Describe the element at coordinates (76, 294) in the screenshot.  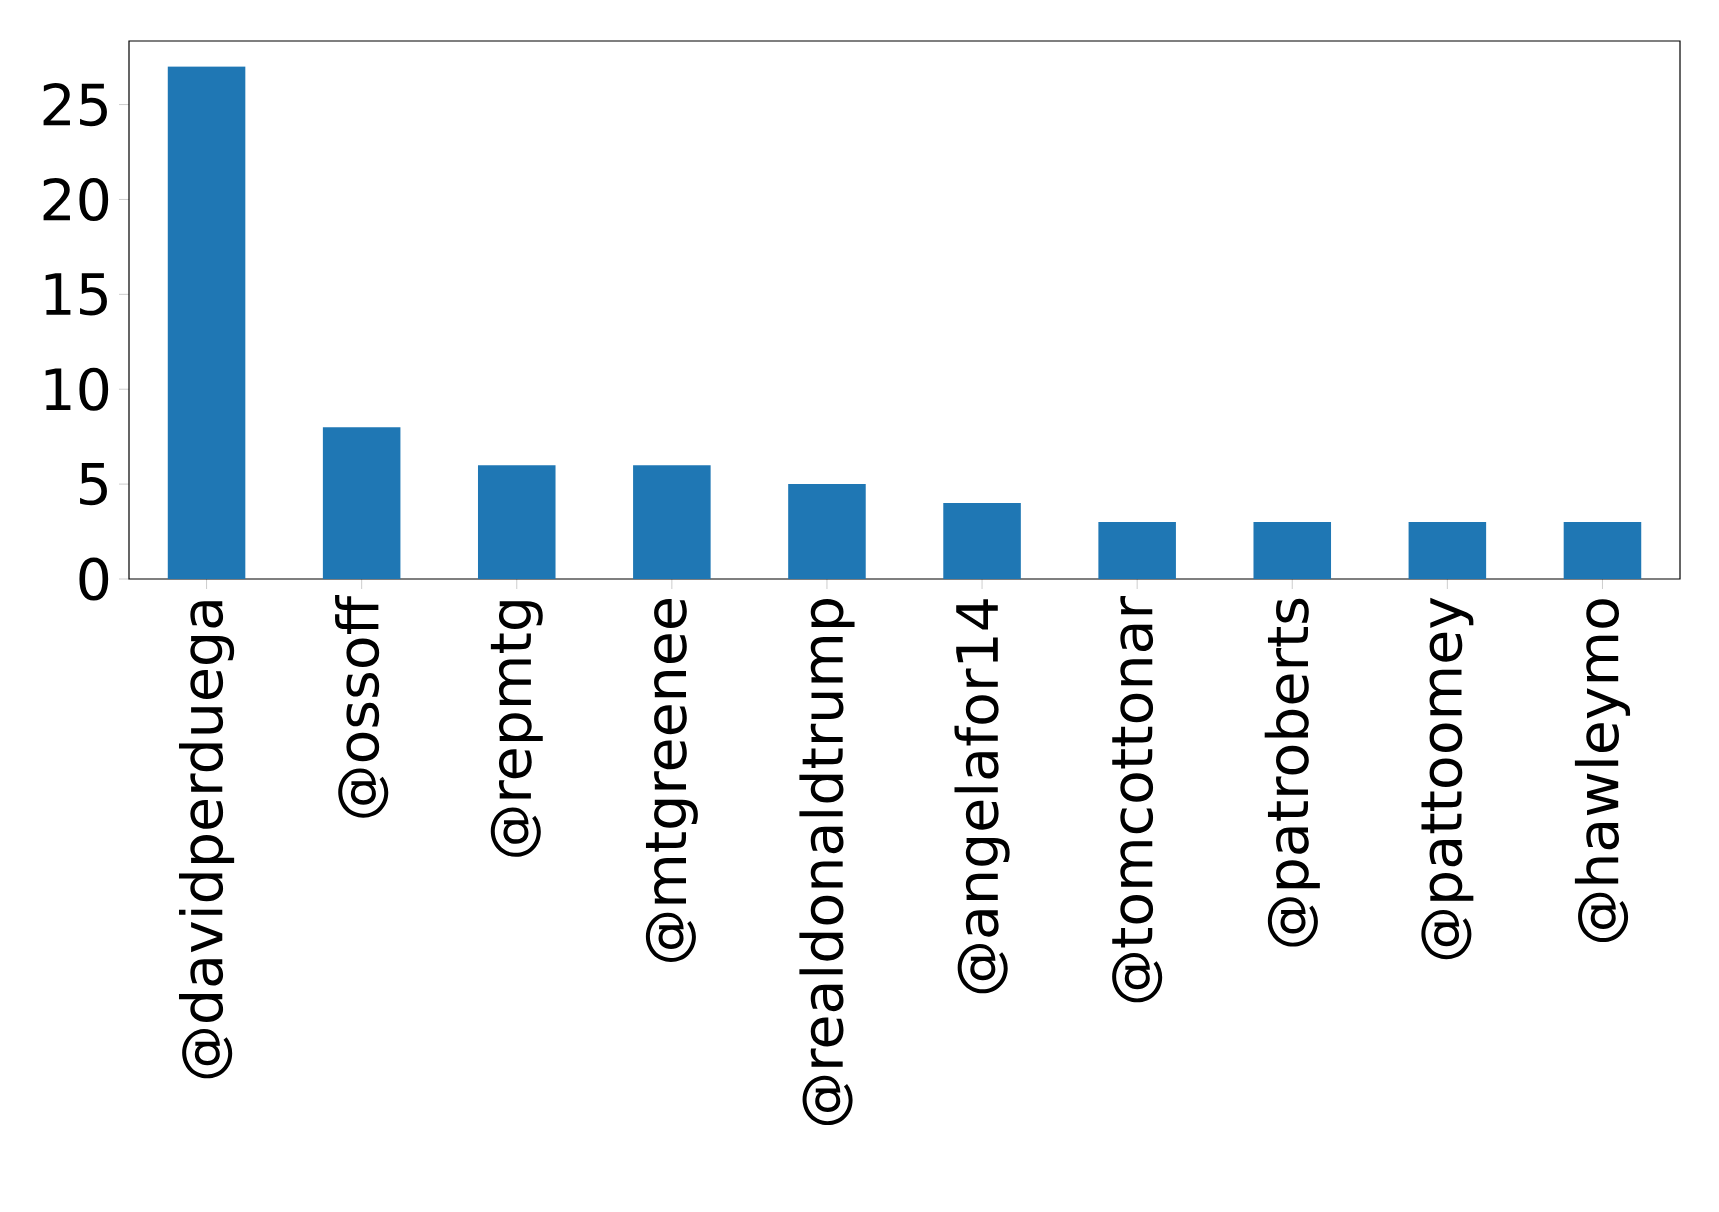
I see `y-tick-label: 15` at that location.